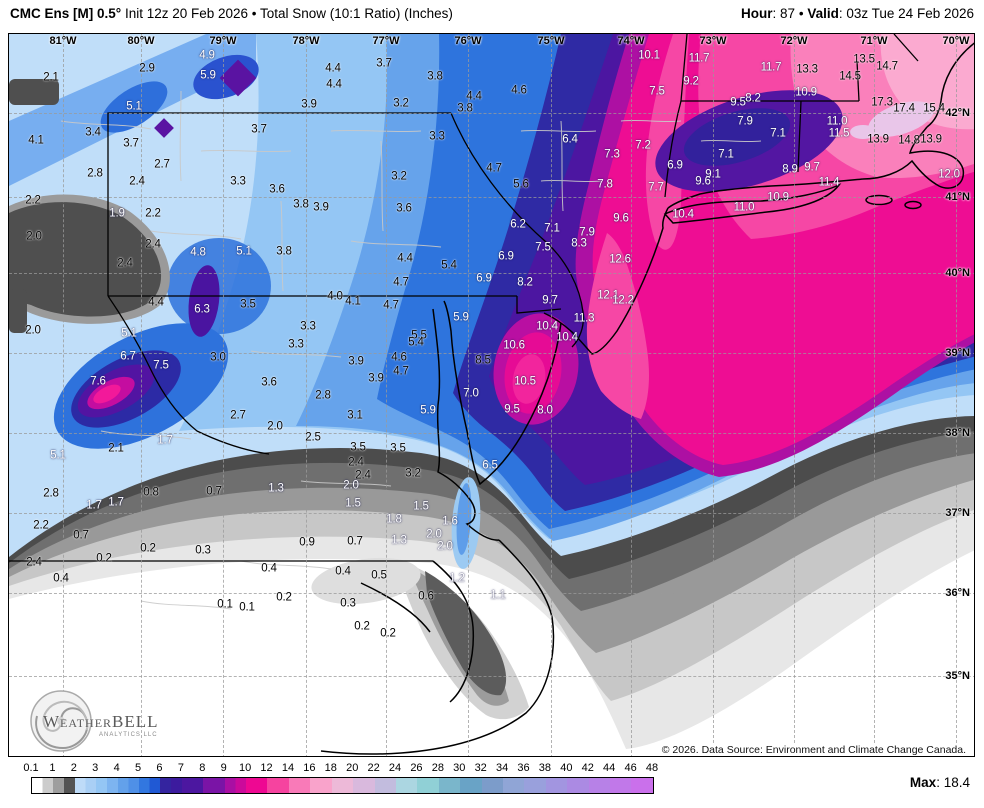 This screenshot has width=984, height=808. What do you see at coordinates (399, 540) in the screenshot?
I see `snow-value-label: 1.3` at bounding box center [399, 540].